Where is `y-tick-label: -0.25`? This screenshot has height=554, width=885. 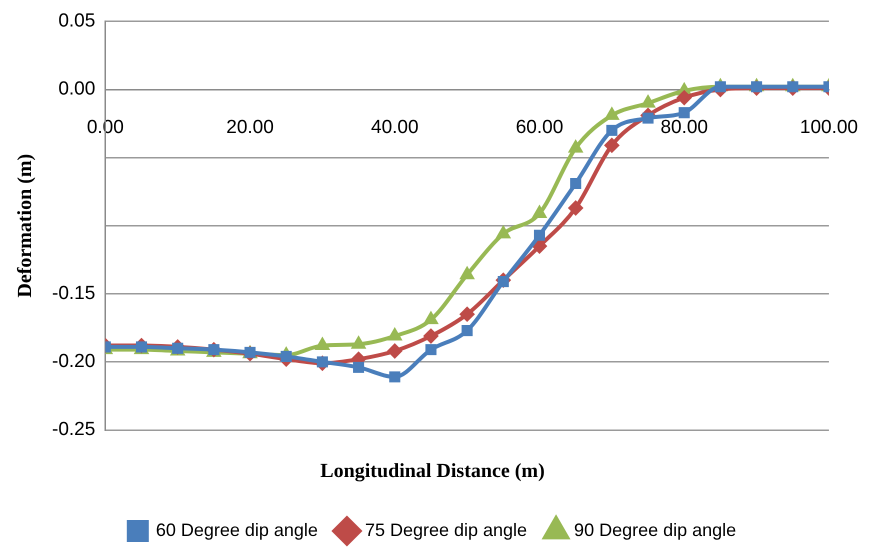
y-tick-label: -0.25 is located at coordinates (74, 429).